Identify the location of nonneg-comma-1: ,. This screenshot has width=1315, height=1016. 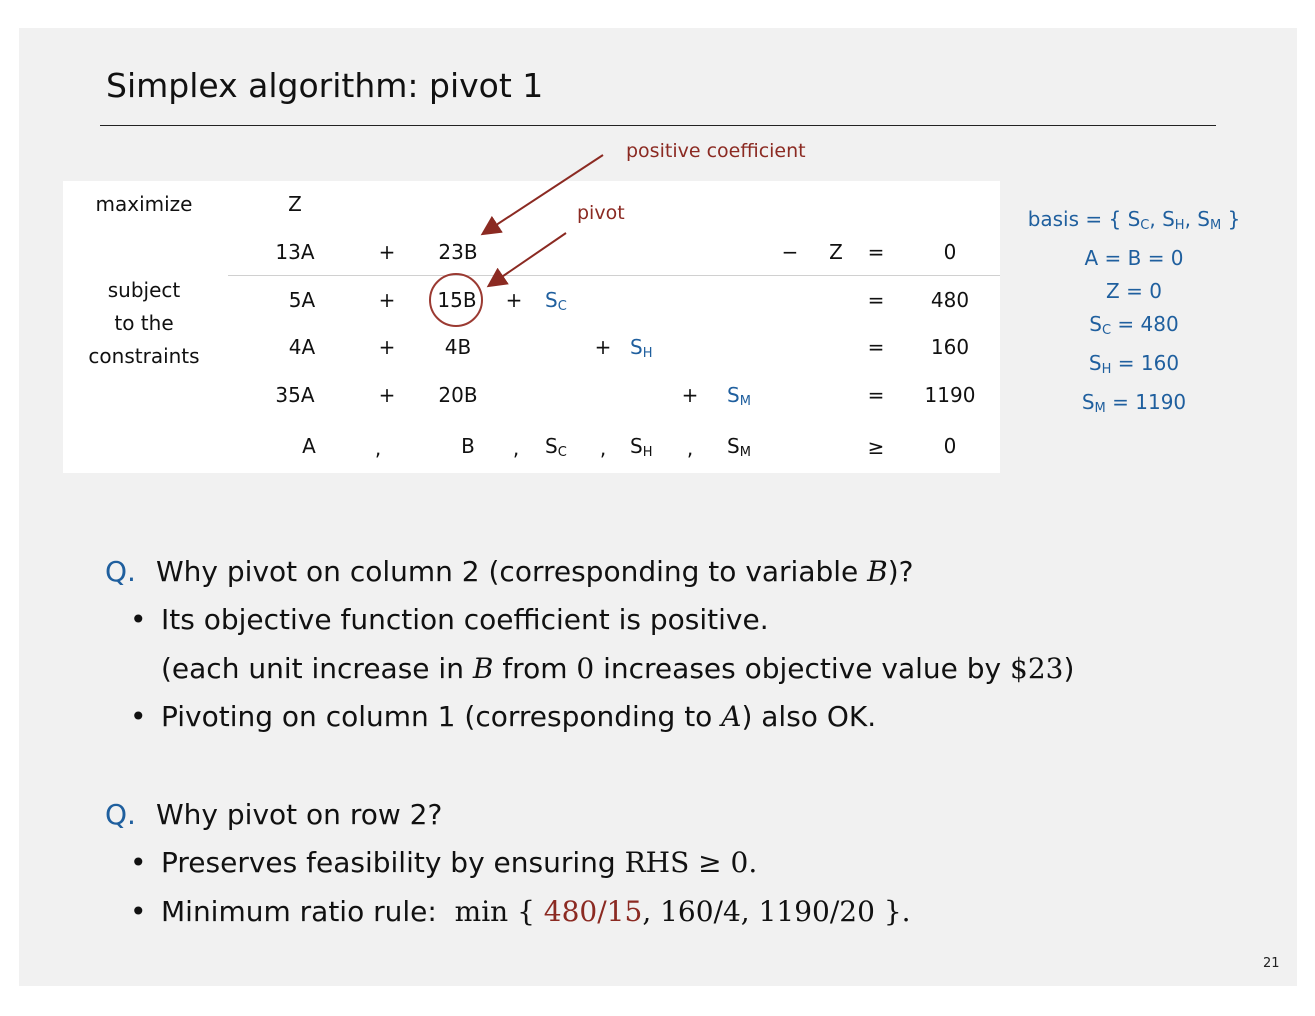
(378, 448).